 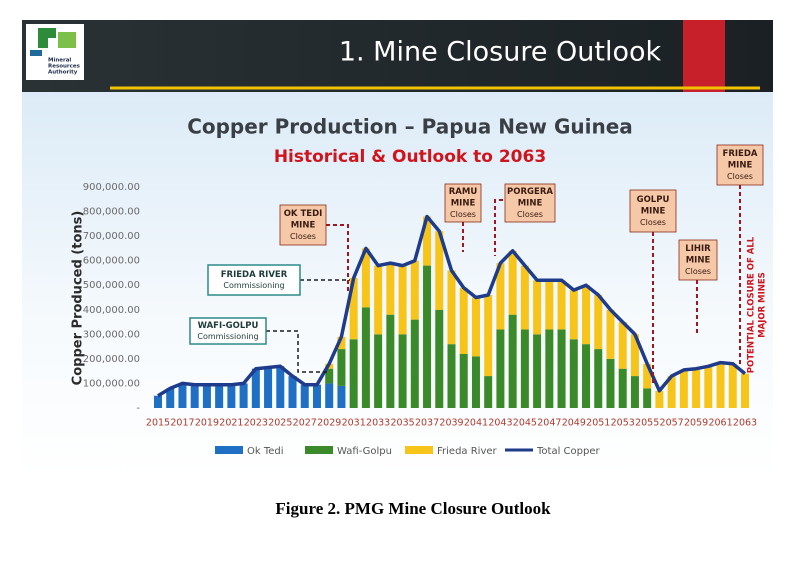 I want to click on x-tick-label: 2061, so click(x=720, y=423).